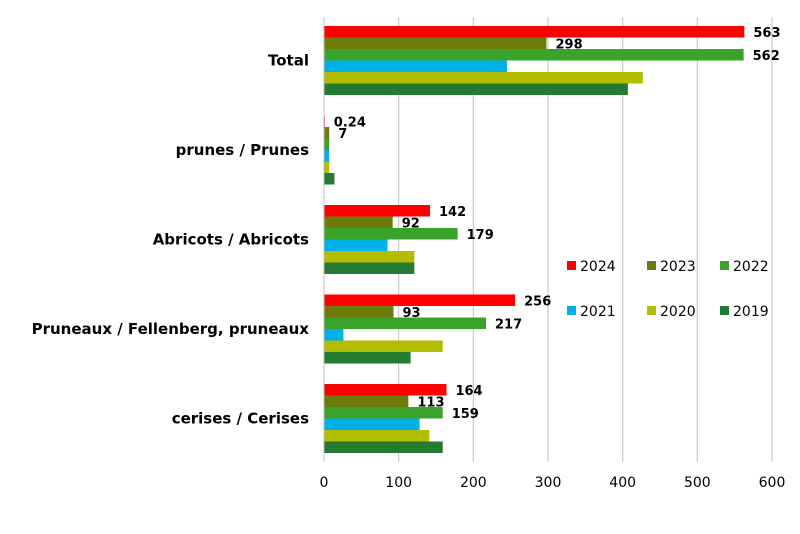 The width and height of the screenshot is (800, 534). Describe the element at coordinates (342, 134) in the screenshot. I see `data-label: 7` at that location.